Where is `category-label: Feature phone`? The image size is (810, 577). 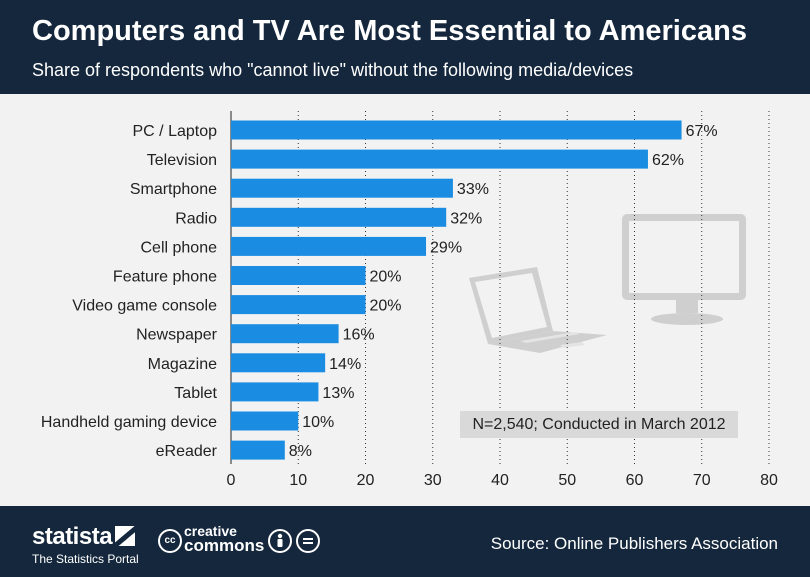
category-label: Feature phone is located at coordinates (165, 277).